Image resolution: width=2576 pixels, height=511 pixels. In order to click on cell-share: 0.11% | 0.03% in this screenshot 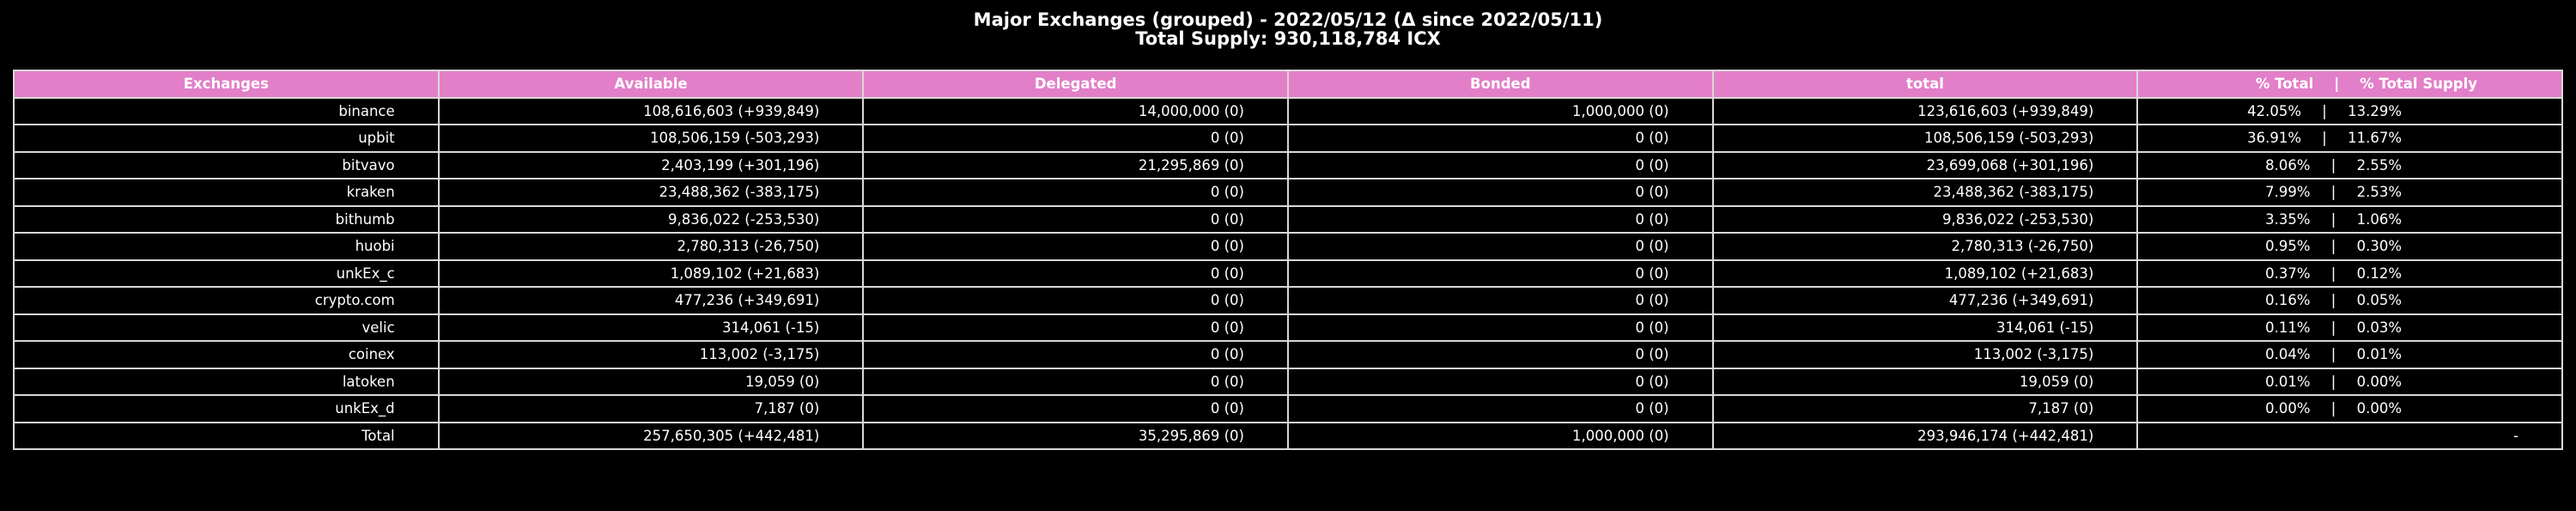, I will do `click(2349, 327)`.